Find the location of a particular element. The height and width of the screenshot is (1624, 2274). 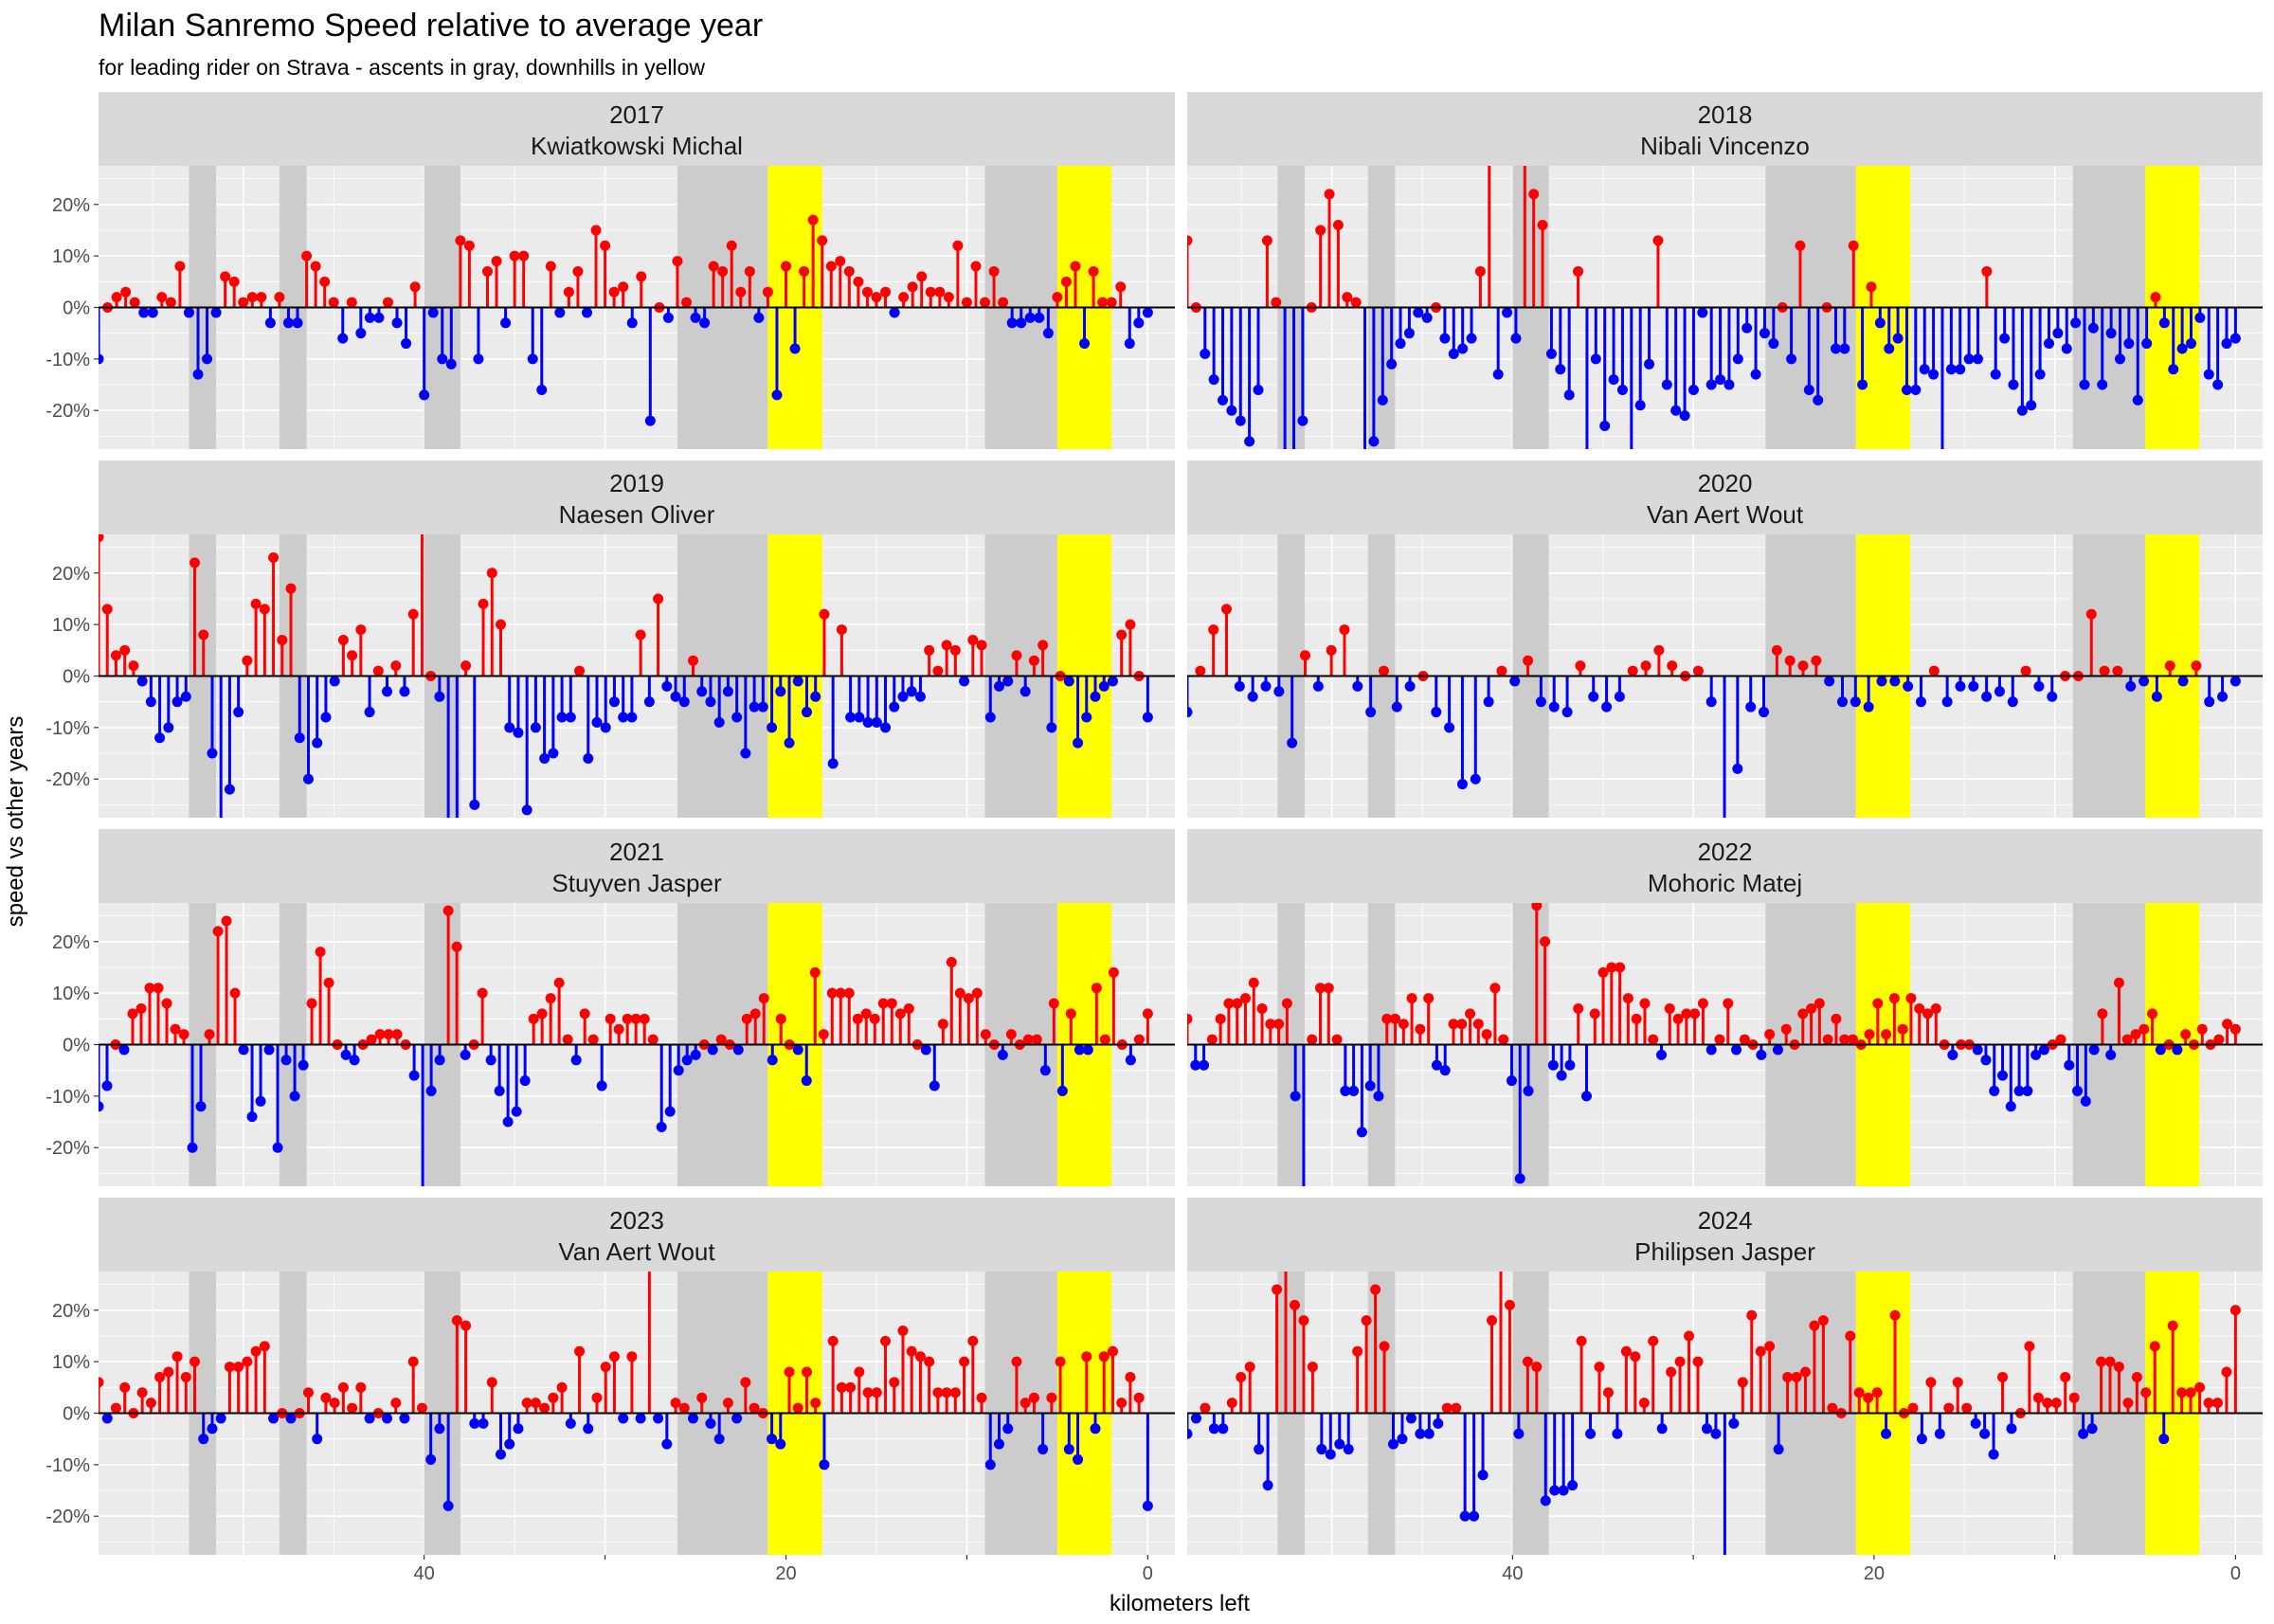

y-tick-label: 20% is located at coordinates (71, 942).